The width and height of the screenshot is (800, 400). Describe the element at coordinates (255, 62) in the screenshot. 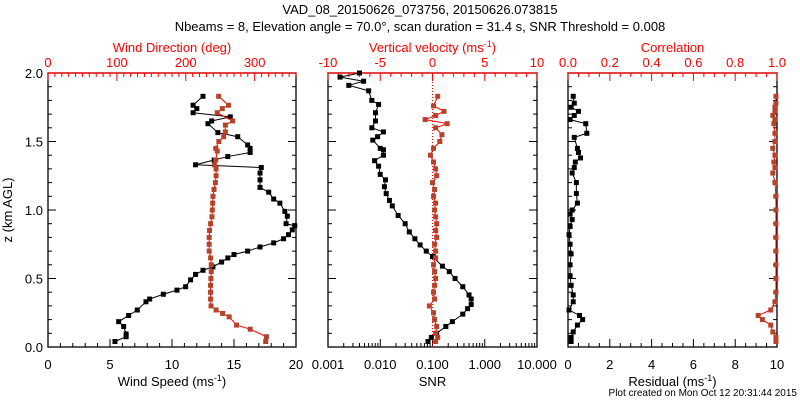

I see `x-top-tick-label: 300` at that location.